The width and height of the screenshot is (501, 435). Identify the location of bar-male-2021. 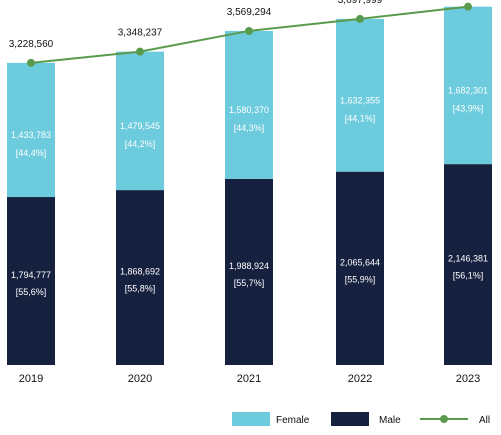
(249, 271).